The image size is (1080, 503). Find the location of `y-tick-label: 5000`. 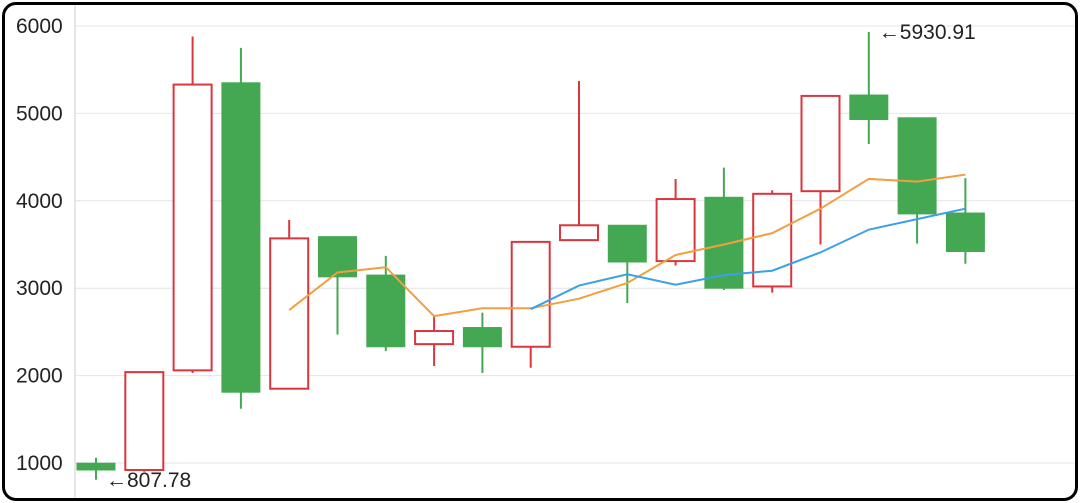

y-tick-label: 5000 is located at coordinates (39, 113).